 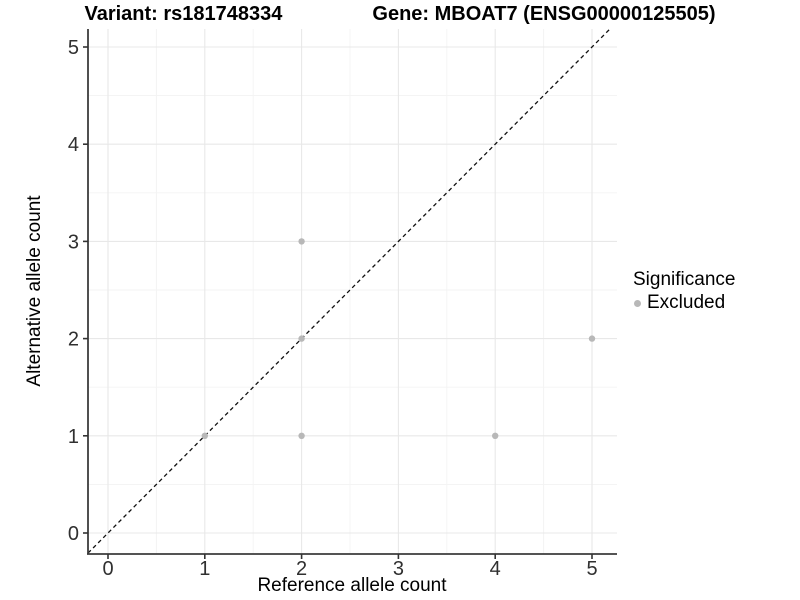 What do you see at coordinates (352, 585) in the screenshot?
I see `x-axis-title: Reference allele count` at bounding box center [352, 585].